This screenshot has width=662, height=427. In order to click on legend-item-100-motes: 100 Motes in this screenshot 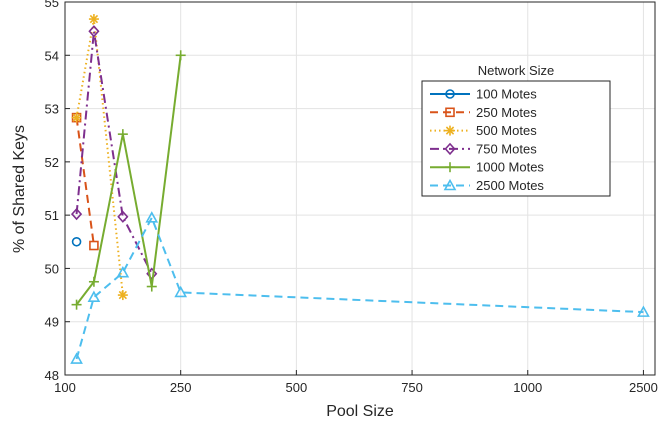, I will do `click(483, 94)`.